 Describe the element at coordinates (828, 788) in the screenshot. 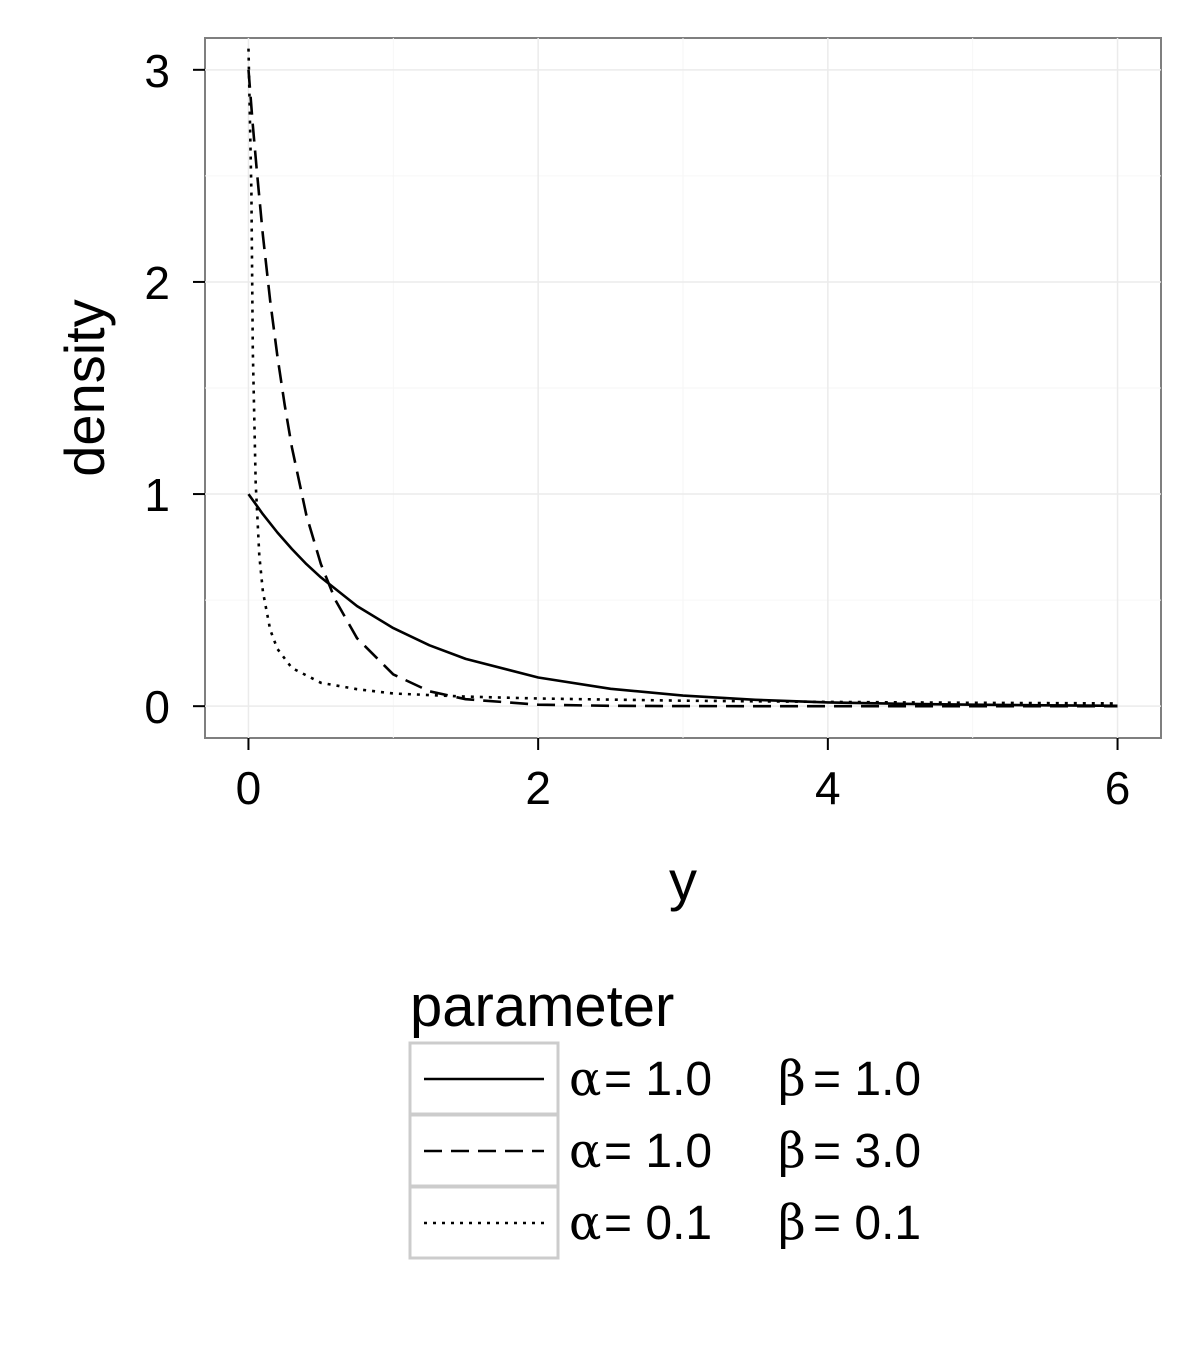

I see `x-tick-label: 4` at that location.